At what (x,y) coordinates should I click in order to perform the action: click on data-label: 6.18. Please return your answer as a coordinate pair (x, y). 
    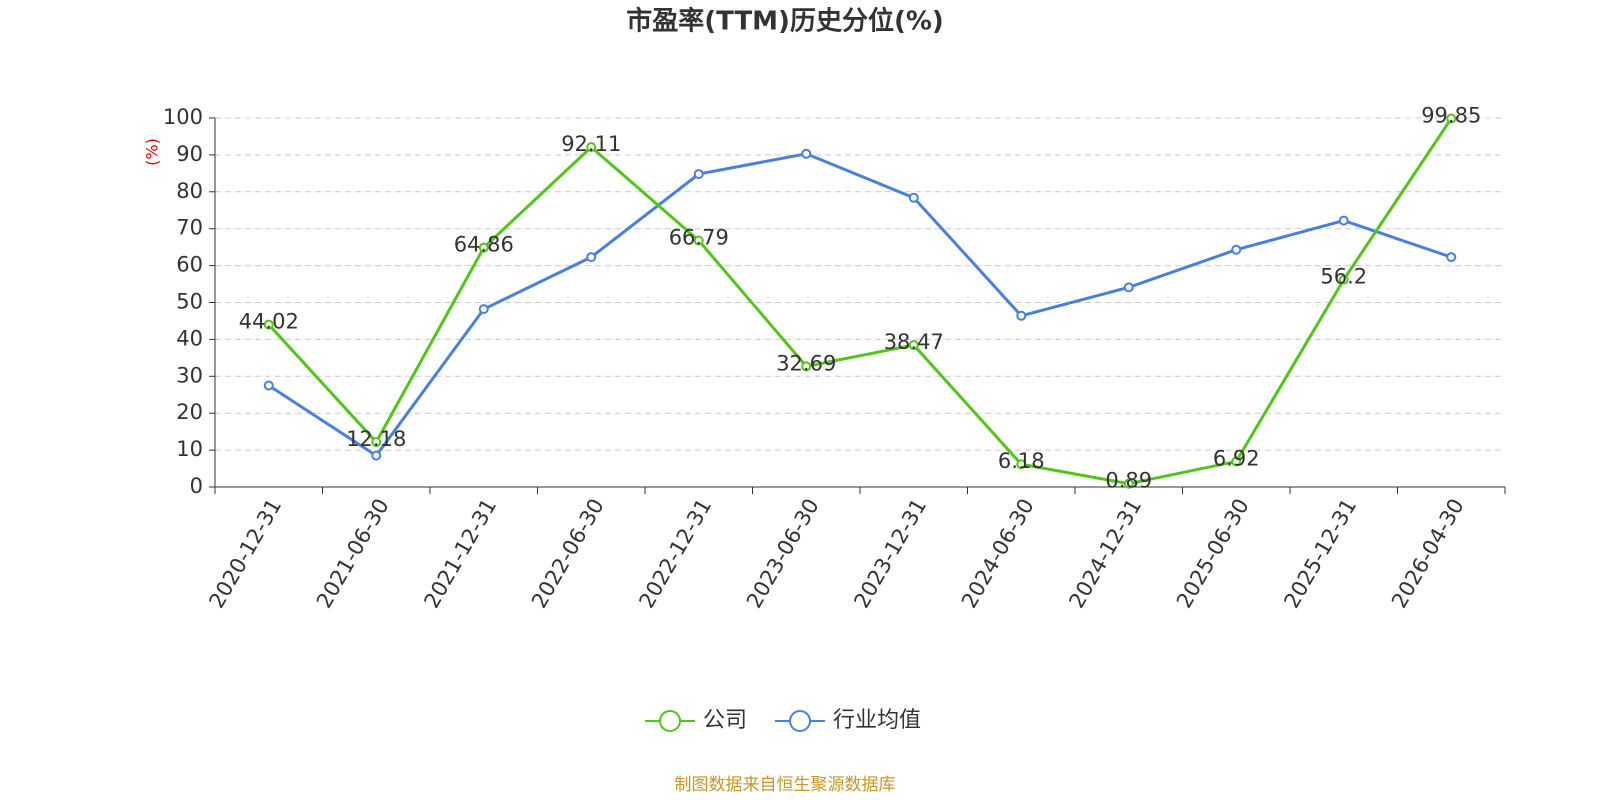
    Looking at the image, I should click on (1021, 461).